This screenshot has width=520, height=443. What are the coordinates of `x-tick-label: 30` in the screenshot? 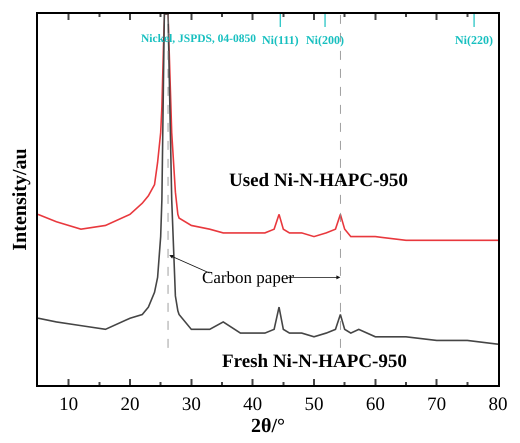 It's located at (191, 404).